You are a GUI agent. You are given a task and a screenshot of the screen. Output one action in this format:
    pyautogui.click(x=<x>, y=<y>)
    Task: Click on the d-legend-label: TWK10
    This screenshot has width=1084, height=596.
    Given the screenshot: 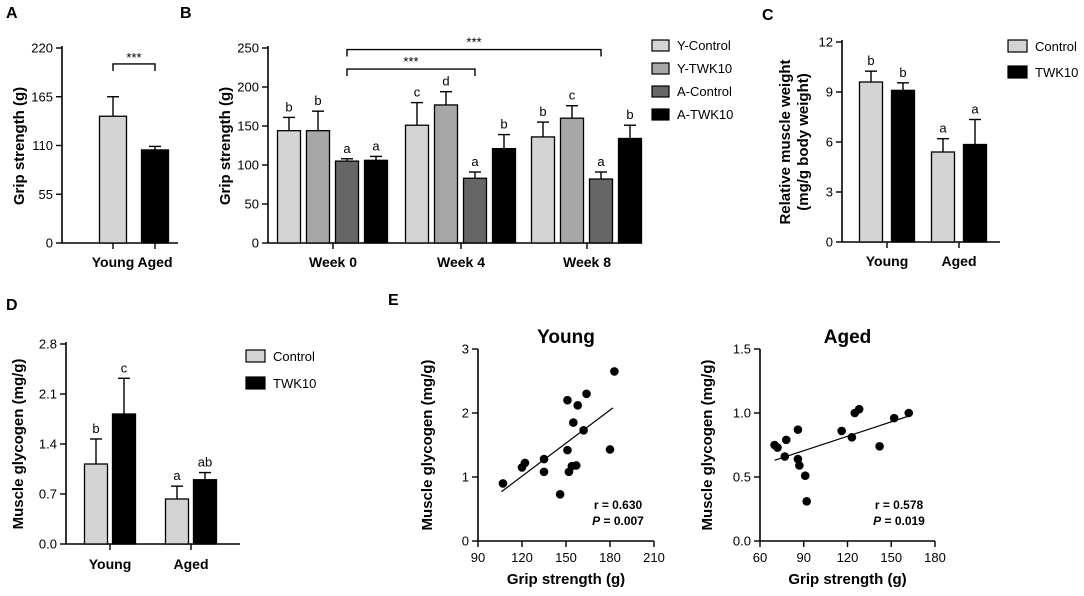 What is the action you would take?
    pyautogui.click(x=294, y=383)
    